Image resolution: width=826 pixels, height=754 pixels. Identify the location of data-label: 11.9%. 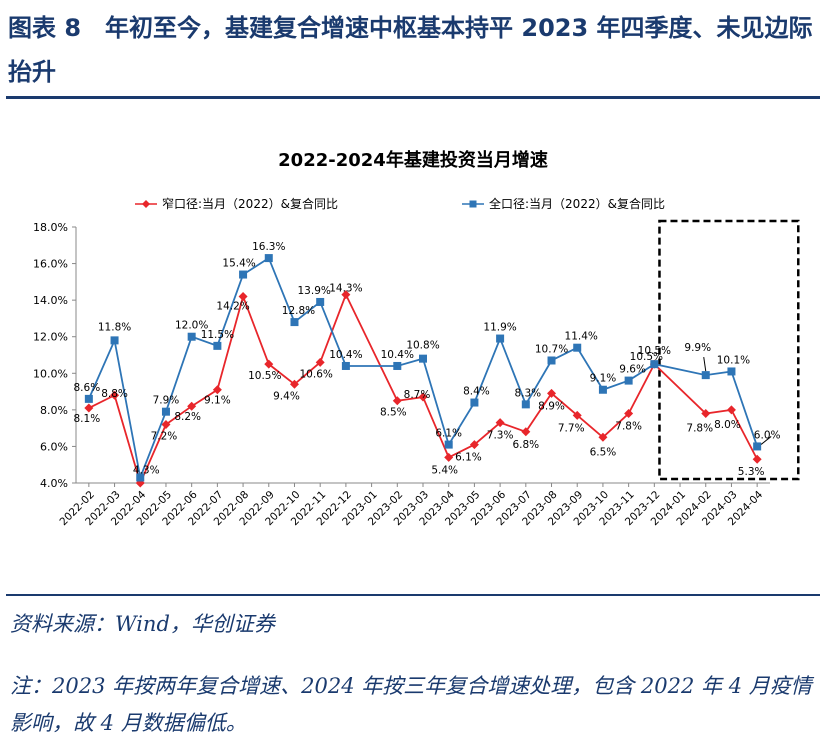
(499, 328).